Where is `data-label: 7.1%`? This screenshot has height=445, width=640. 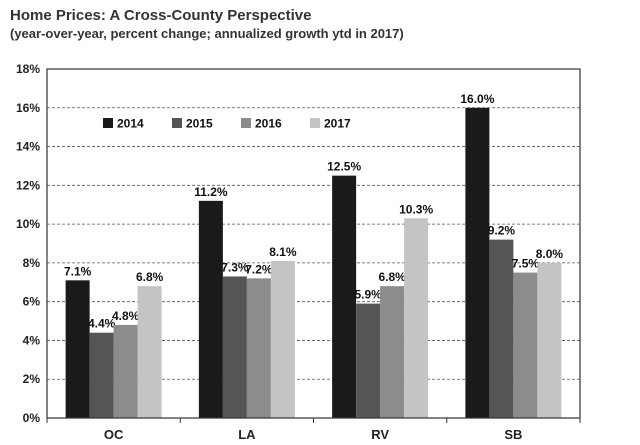
data-label: 7.1% is located at coordinates (78, 271).